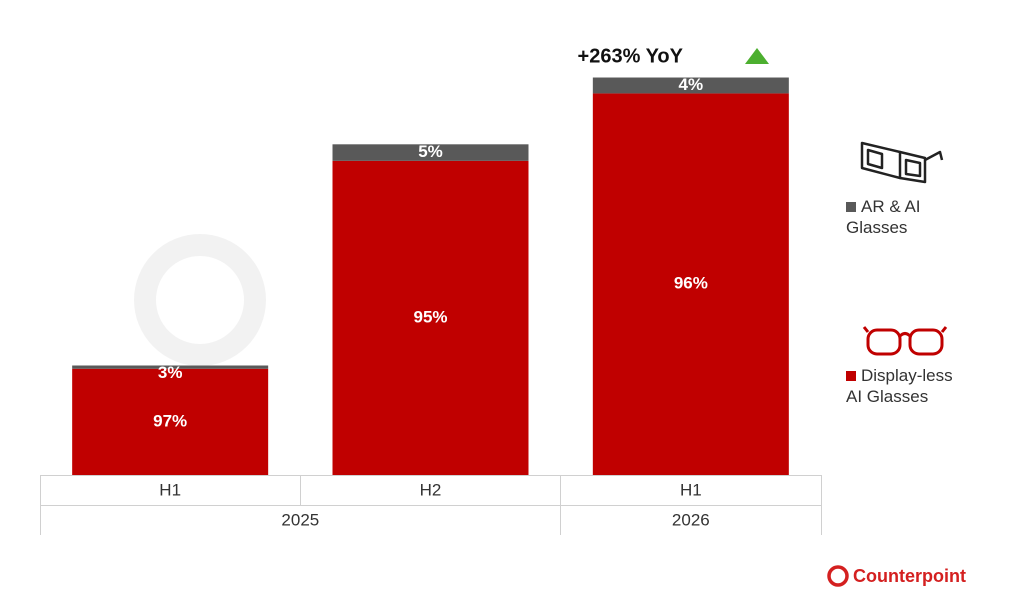 The width and height of the screenshot is (1024, 614). What do you see at coordinates (883, 217) in the screenshot?
I see `legend-label: AR & AI Glasses` at bounding box center [883, 217].